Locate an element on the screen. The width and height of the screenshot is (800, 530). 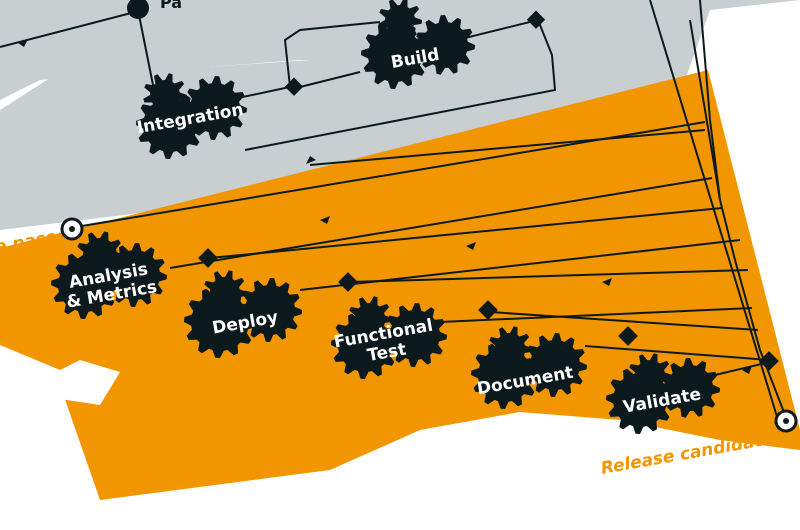
stage-document: Document is located at coordinates (529, 367).